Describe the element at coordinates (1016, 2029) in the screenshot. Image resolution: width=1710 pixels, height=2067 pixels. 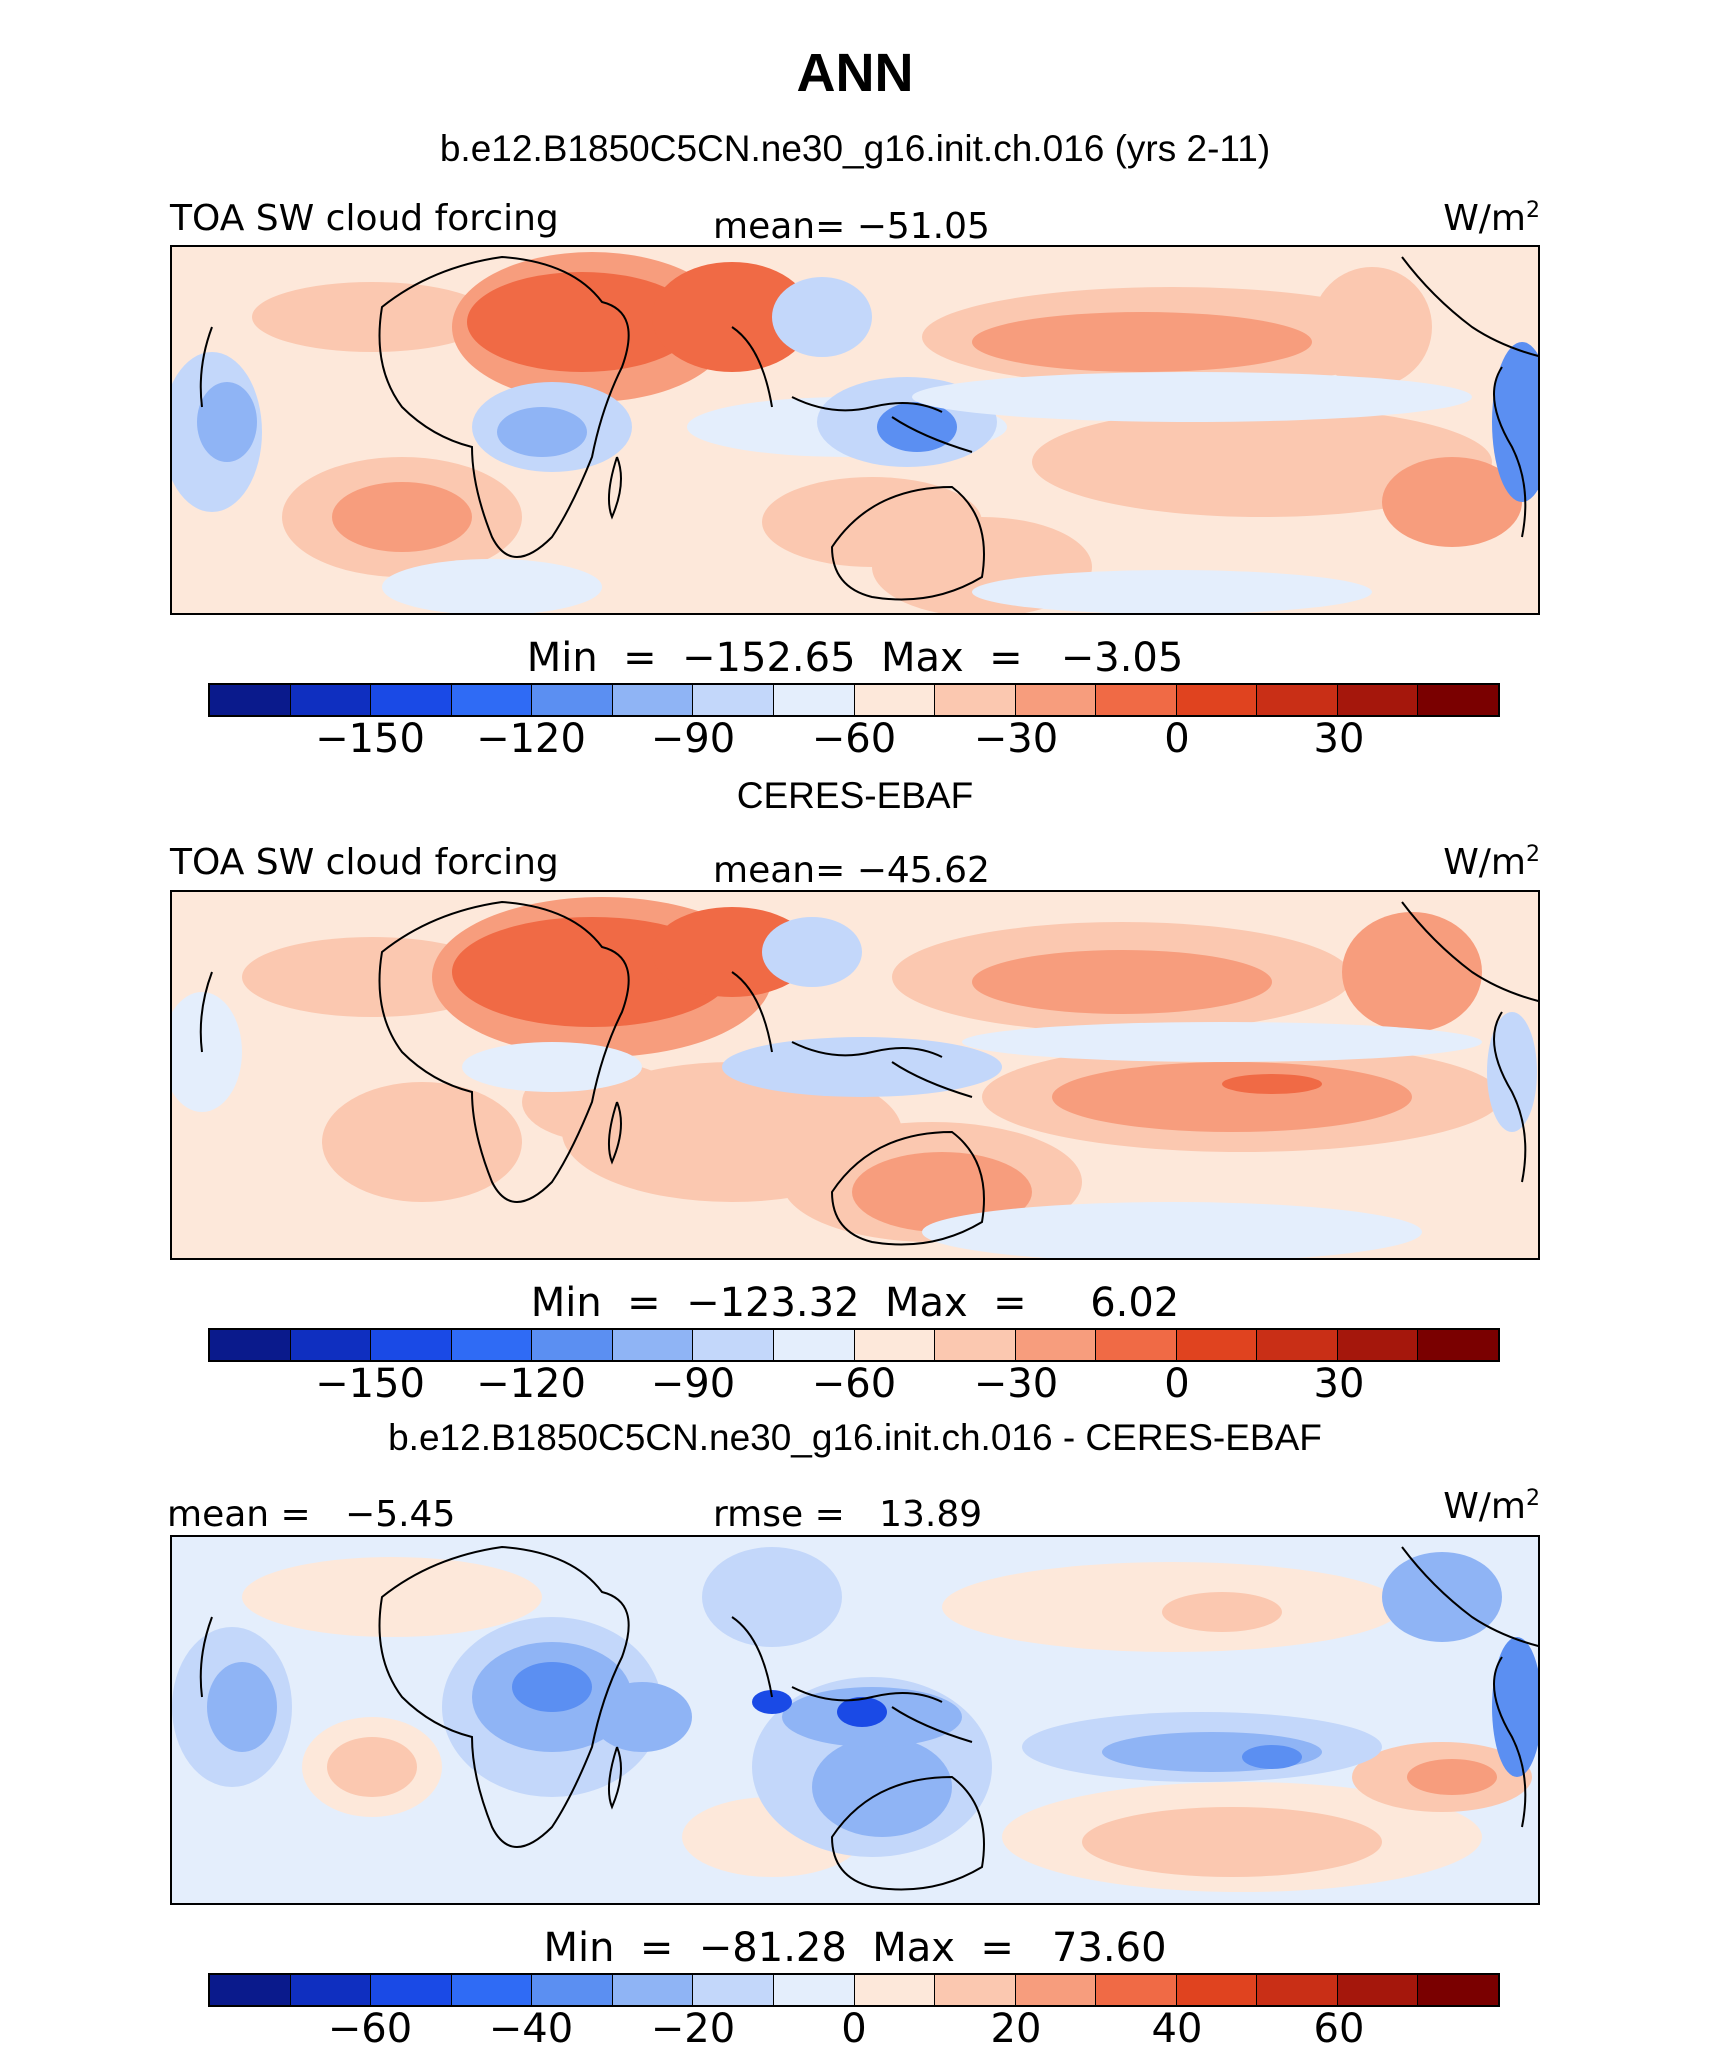
I see `panel-3-colorbar-tick: 20` at that location.